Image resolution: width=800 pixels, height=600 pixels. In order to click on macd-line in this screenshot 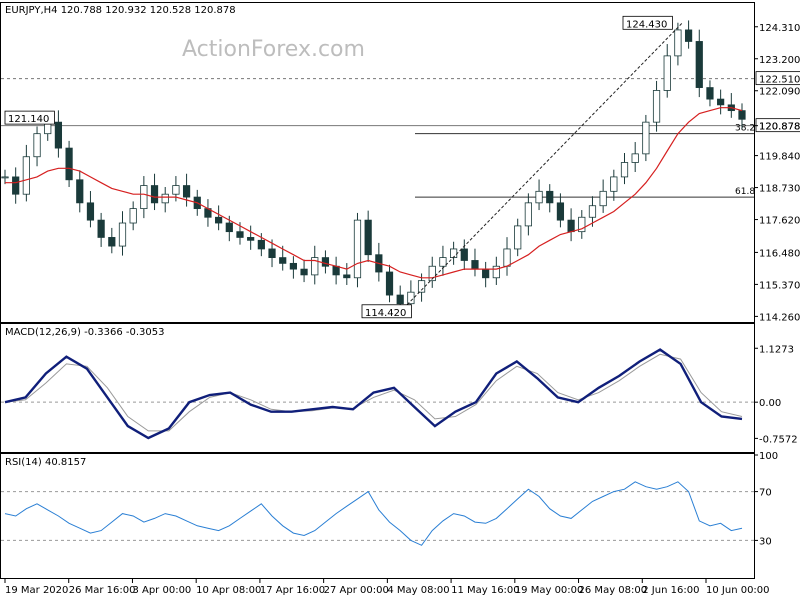, I will do `click(373, 394)`.